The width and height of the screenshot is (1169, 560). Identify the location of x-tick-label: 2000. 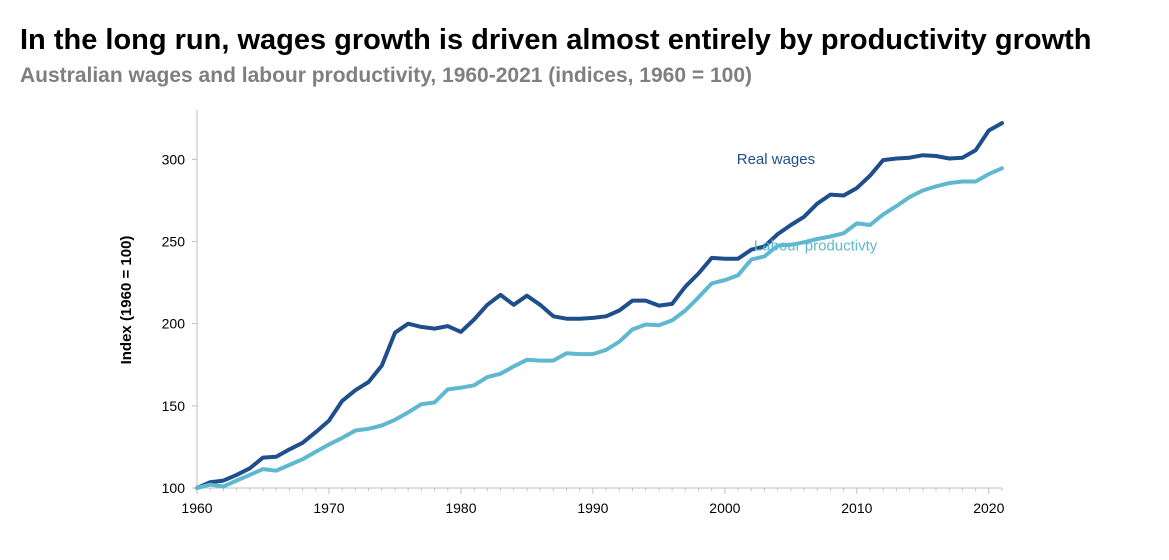
(724, 508).